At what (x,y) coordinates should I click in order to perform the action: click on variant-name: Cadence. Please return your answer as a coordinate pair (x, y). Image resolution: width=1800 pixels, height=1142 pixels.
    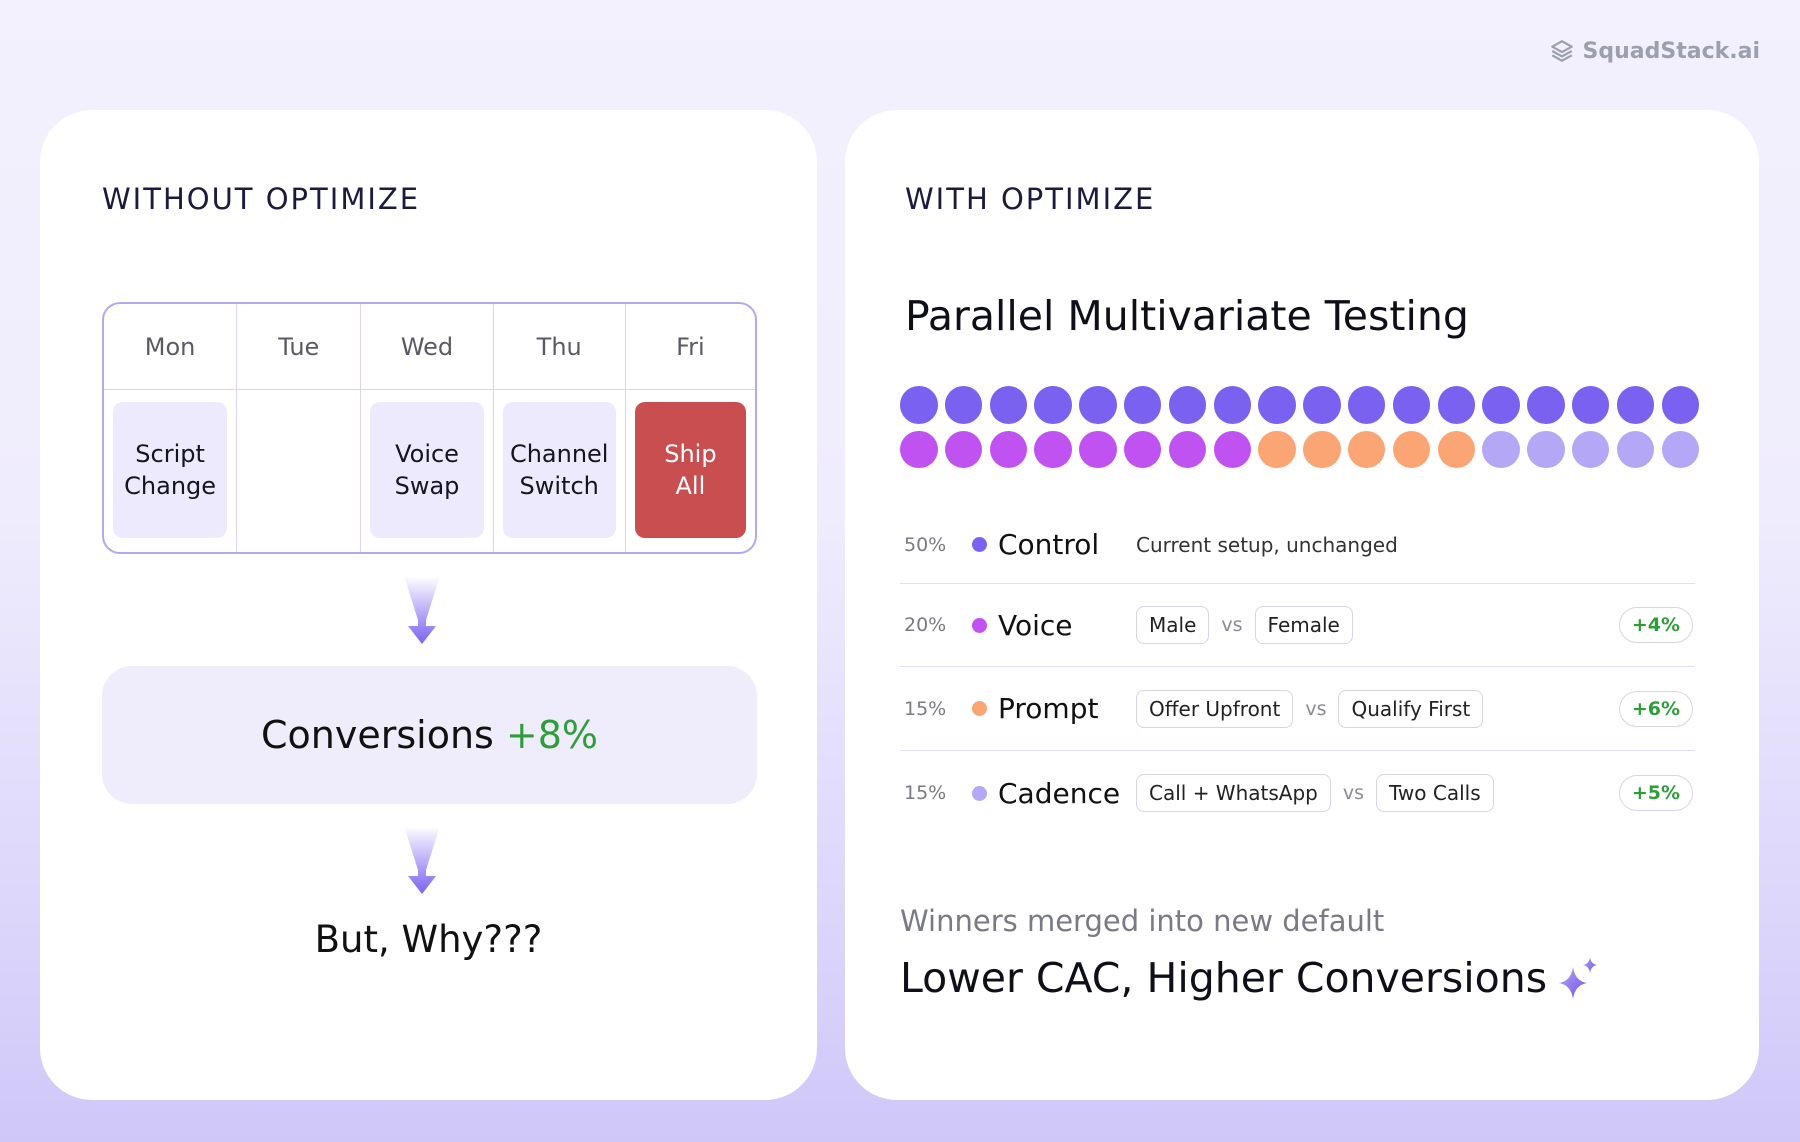
    Looking at the image, I should click on (1059, 793).